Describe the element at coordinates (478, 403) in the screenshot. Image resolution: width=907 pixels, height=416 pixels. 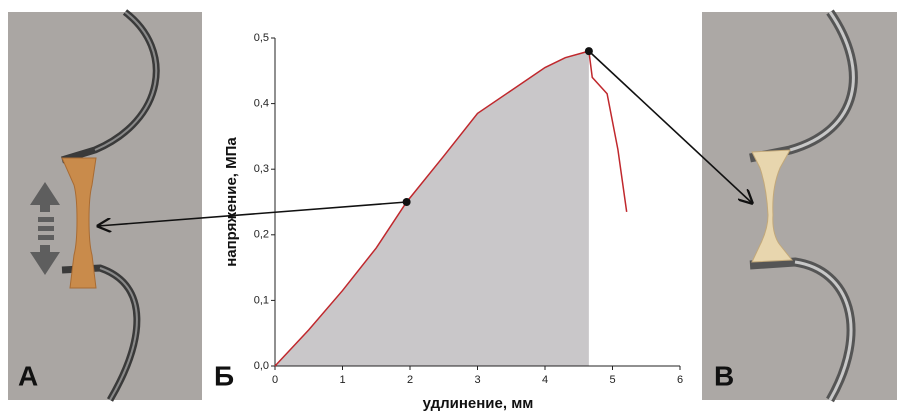
I see `x-axis-title: удлинение, мм` at that location.